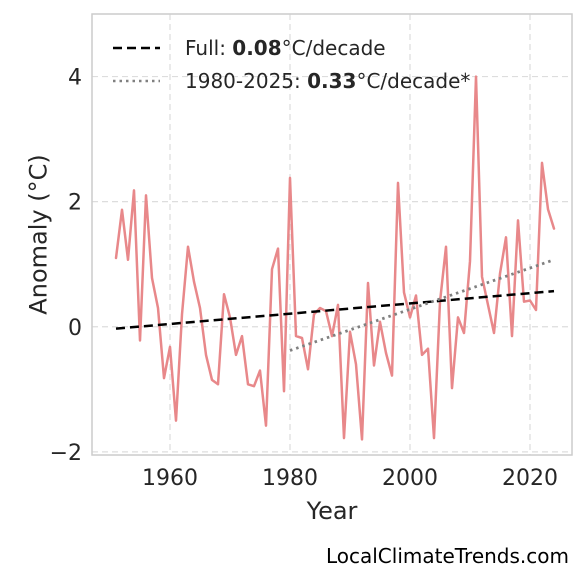 The height and width of the screenshot is (580, 585). Describe the element at coordinates (410, 478) in the screenshot. I see `x-tick-label: 2000` at that location.